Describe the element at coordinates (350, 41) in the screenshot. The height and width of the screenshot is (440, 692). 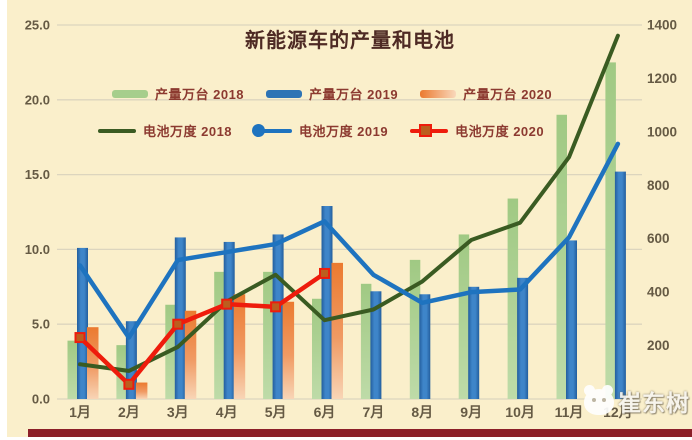
I see `chart-title: 新能源车的产量和电池` at that location.